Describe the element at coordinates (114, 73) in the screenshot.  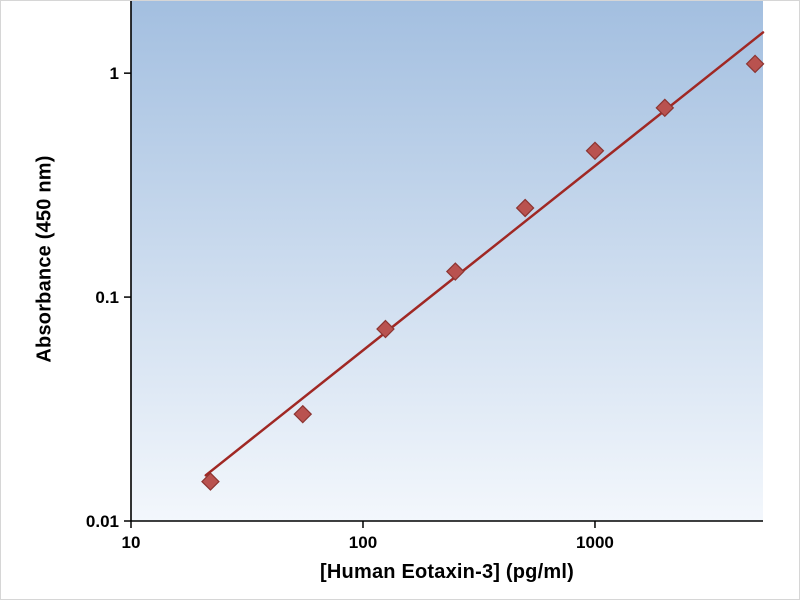
I see `y-tick-label: 1` at that location.